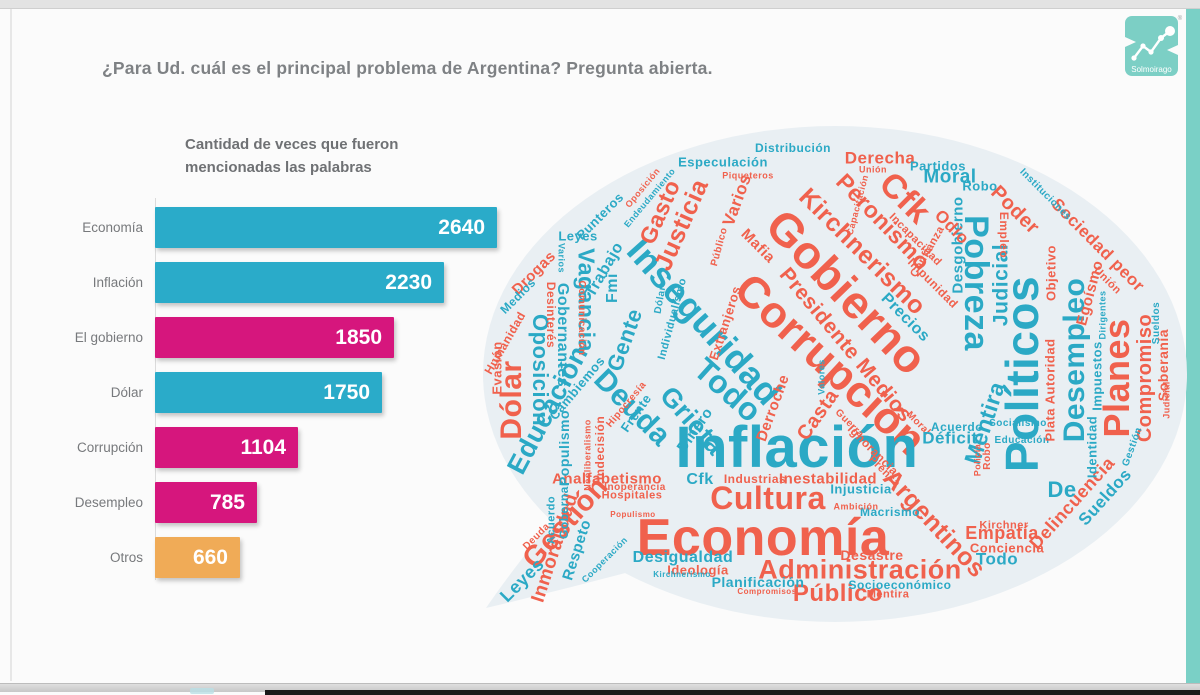 This screenshot has height=695, width=1200. What do you see at coordinates (977, 460) in the screenshot?
I see `cloud-word: Policía` at bounding box center [977, 460].